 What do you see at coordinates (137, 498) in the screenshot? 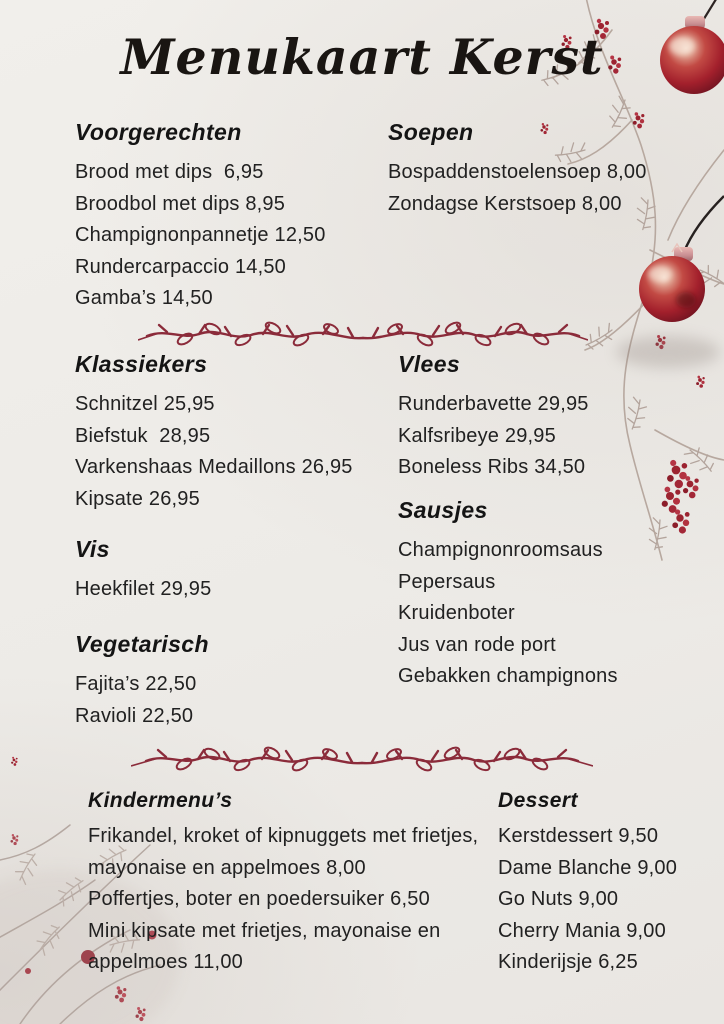
I see `menu-item: Kipsate 26,95` at bounding box center [137, 498].